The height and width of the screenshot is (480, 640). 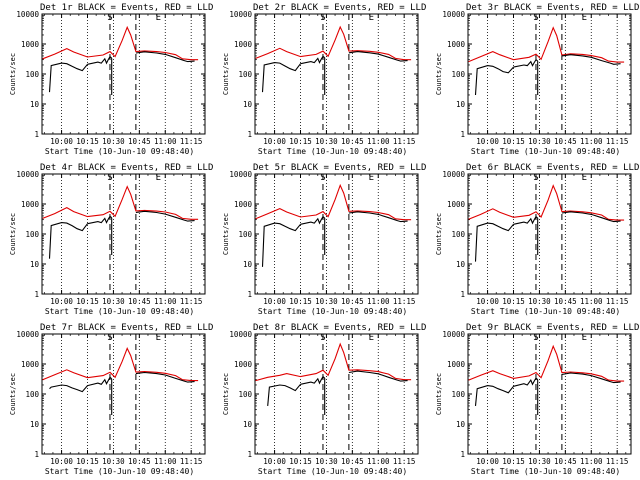 I want to click on panel-title: Det 7r BLACK = Events, RED = LLD, so click(x=126, y=328).